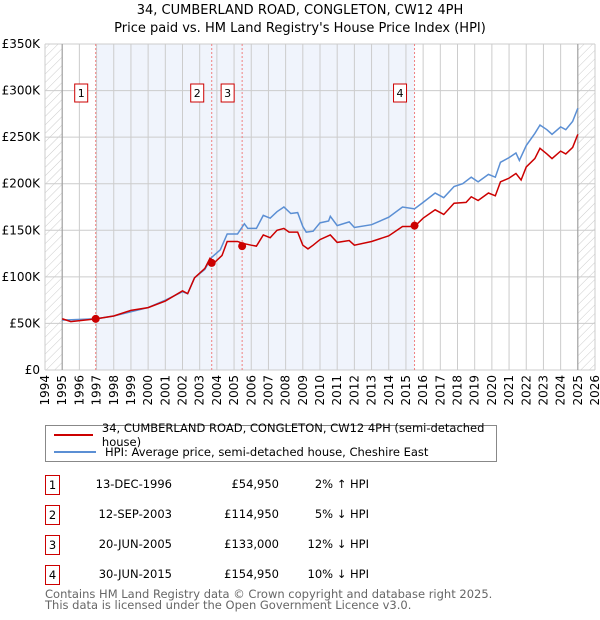  What do you see at coordinates (22, 184) in the screenshot?
I see `y-tick-label: £200K` at bounding box center [22, 184].